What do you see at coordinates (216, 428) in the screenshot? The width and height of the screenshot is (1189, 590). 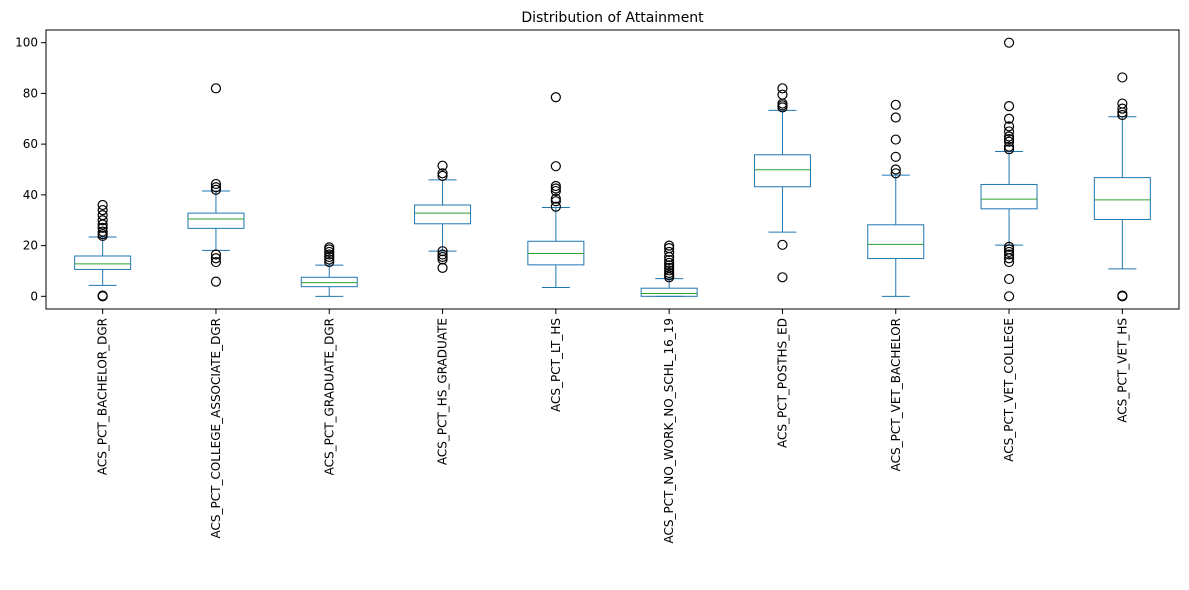 I see `x-tick-label: ACS_PCT_COLLEGE_ASSOCIATE_DGR` at bounding box center [216, 428].